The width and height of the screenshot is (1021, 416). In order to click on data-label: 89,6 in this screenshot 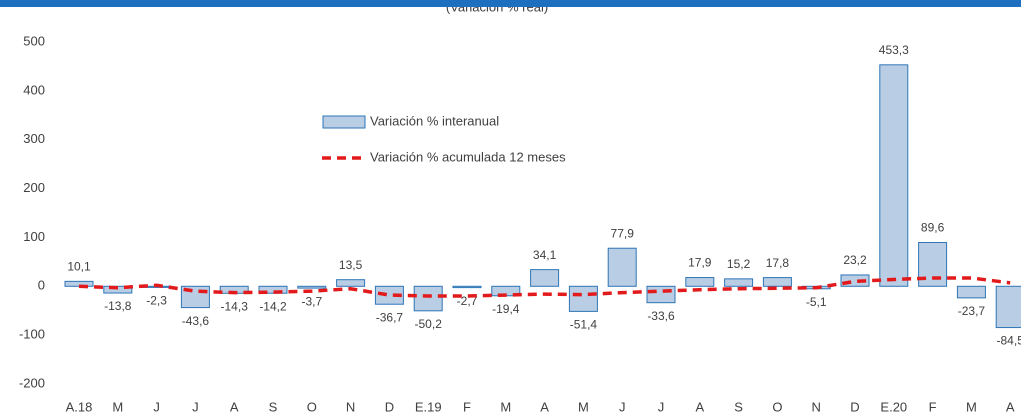, I will do `click(933, 228)`.